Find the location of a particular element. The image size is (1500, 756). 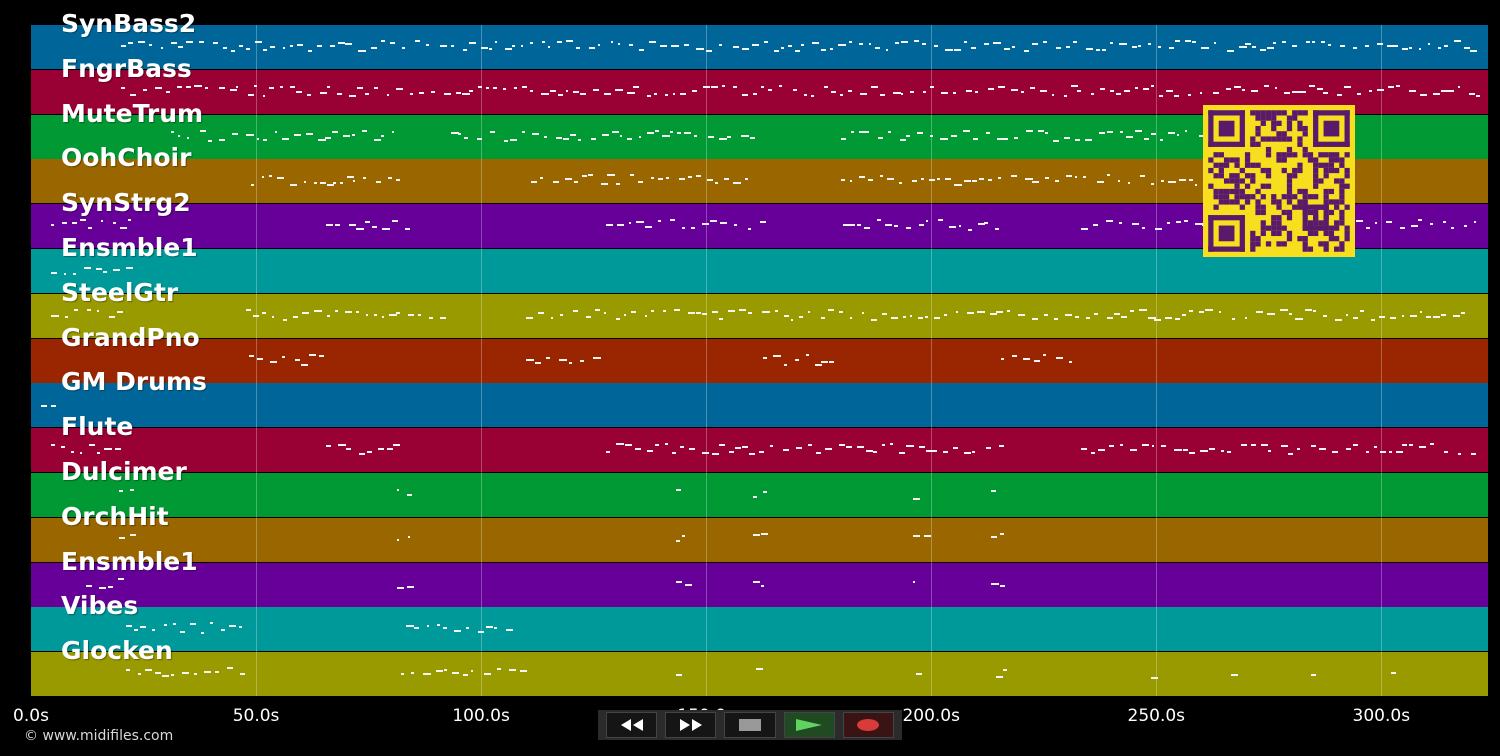

stop-button is located at coordinates (750, 725).